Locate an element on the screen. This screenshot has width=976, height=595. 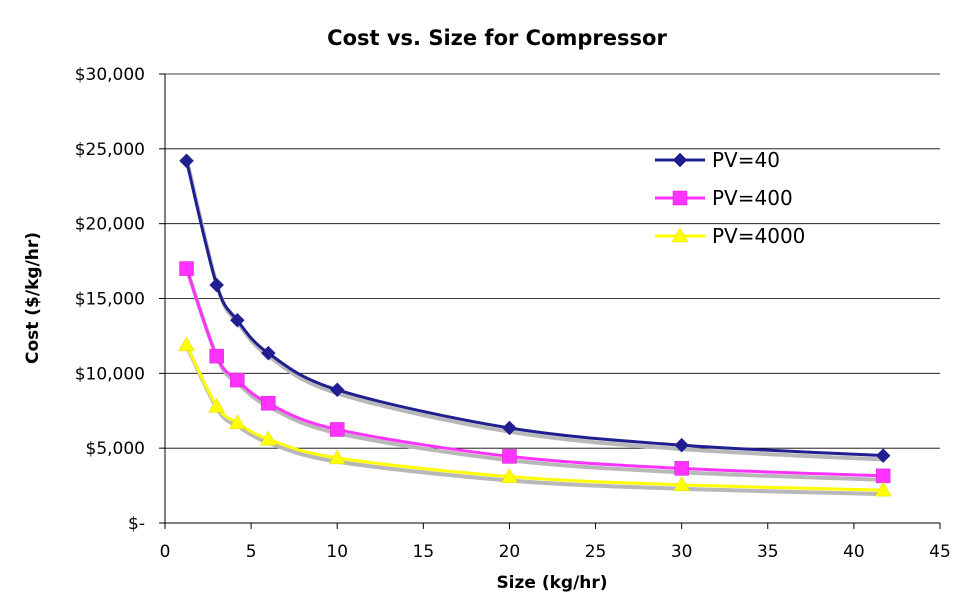
y-tick-label: $5,000 is located at coordinates (115, 449).